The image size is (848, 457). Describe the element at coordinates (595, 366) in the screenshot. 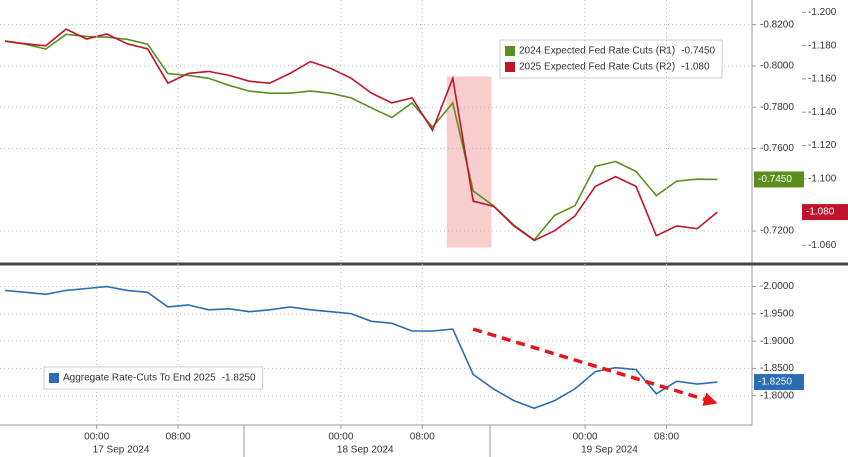

I see `trend-arrow` at that location.